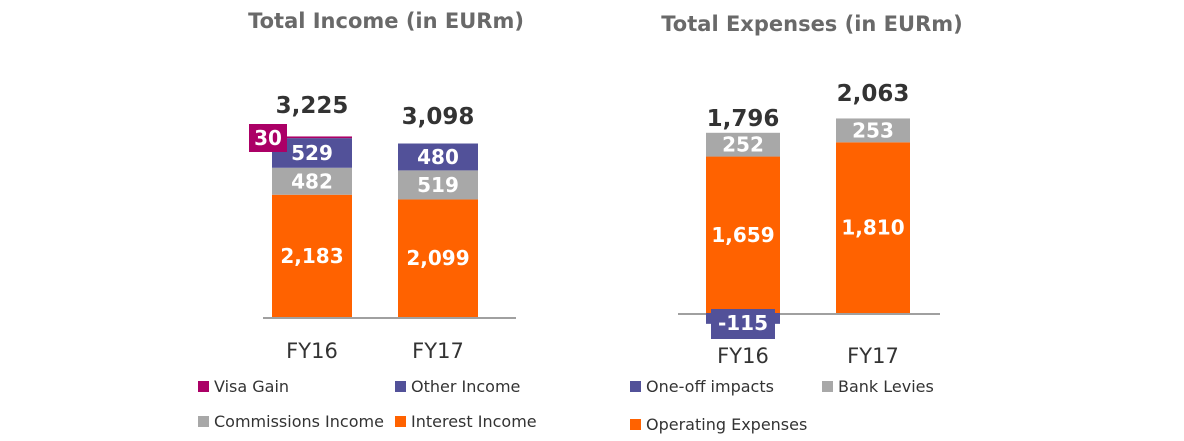 The image size is (1184, 441). What do you see at coordinates (312, 351) in the screenshot?
I see `income-x-tick-fy16: FY16` at bounding box center [312, 351].